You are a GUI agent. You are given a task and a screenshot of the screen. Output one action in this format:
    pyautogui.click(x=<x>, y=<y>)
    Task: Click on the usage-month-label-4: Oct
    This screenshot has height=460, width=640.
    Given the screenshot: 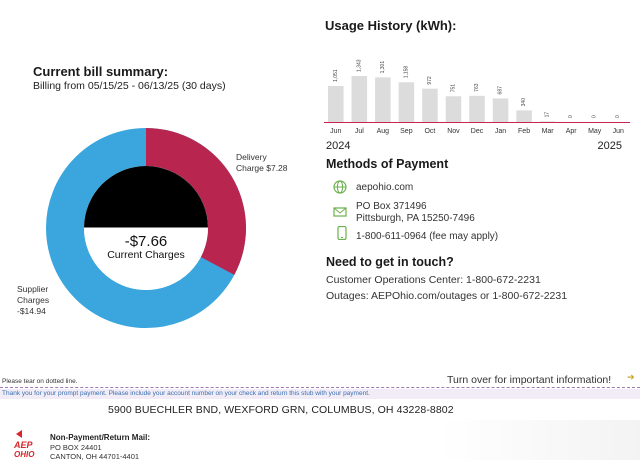 What is the action you would take?
    pyautogui.click(x=429, y=131)
    